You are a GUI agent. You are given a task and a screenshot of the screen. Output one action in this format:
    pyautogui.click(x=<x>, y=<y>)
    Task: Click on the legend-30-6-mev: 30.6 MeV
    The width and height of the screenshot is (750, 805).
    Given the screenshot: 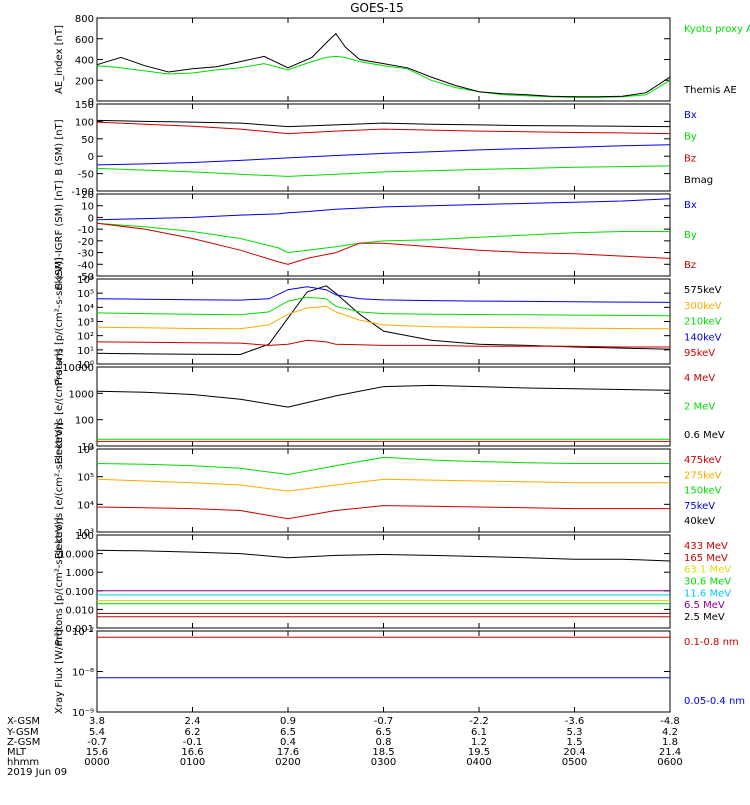 What is the action you would take?
    pyautogui.click(x=707, y=582)
    